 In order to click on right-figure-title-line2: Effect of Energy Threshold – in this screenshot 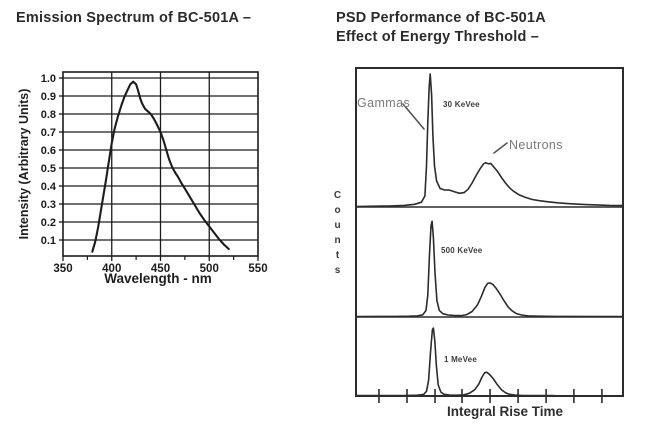, I will do `click(437, 37)`.